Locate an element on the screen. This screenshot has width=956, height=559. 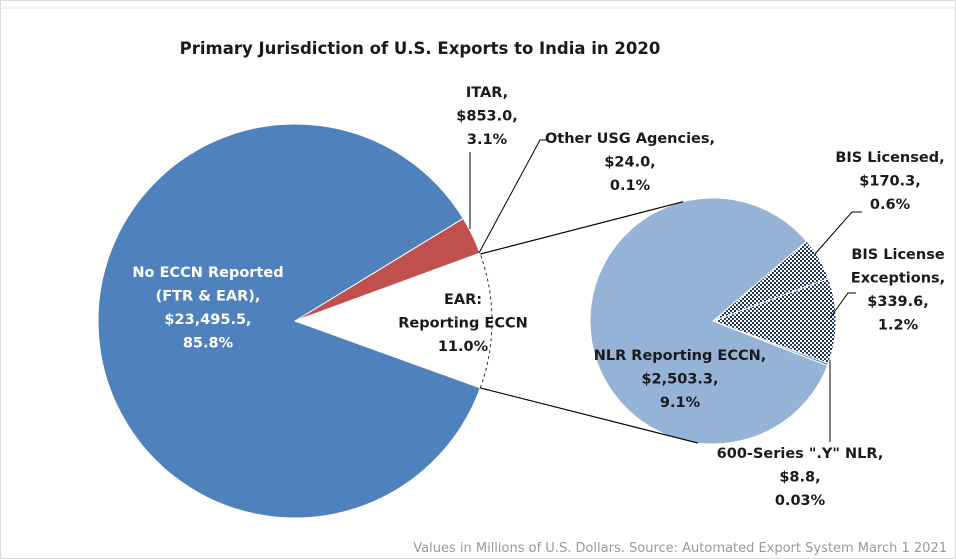
data-label-line: $24.0, is located at coordinates (629, 163).